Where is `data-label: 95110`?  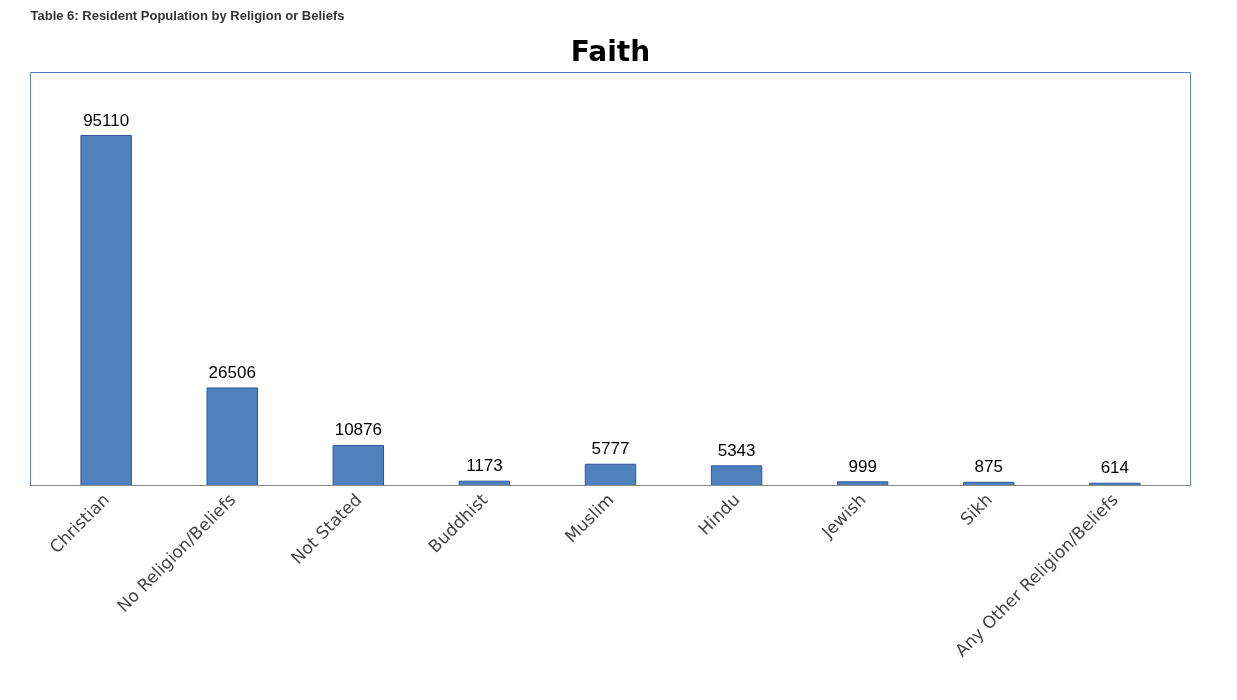 data-label: 95110 is located at coordinates (106, 120).